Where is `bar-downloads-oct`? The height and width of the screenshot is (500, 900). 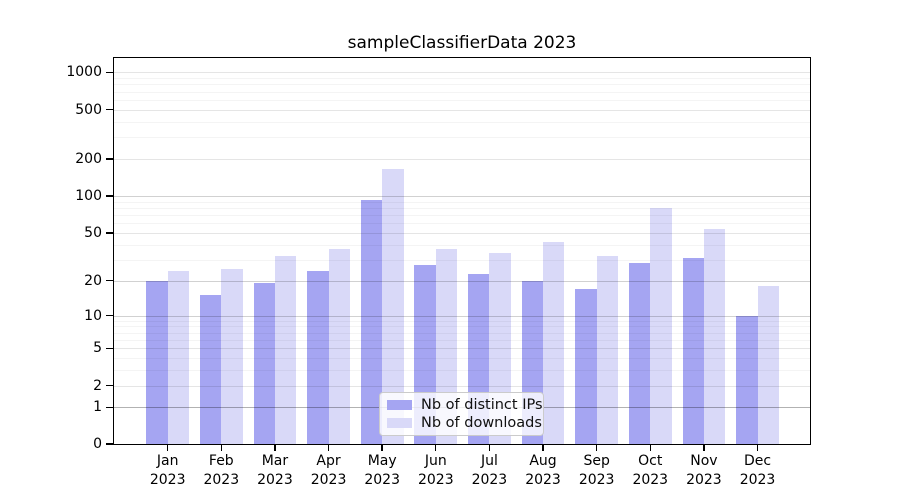
bar-downloads-oct is located at coordinates (661, 325).